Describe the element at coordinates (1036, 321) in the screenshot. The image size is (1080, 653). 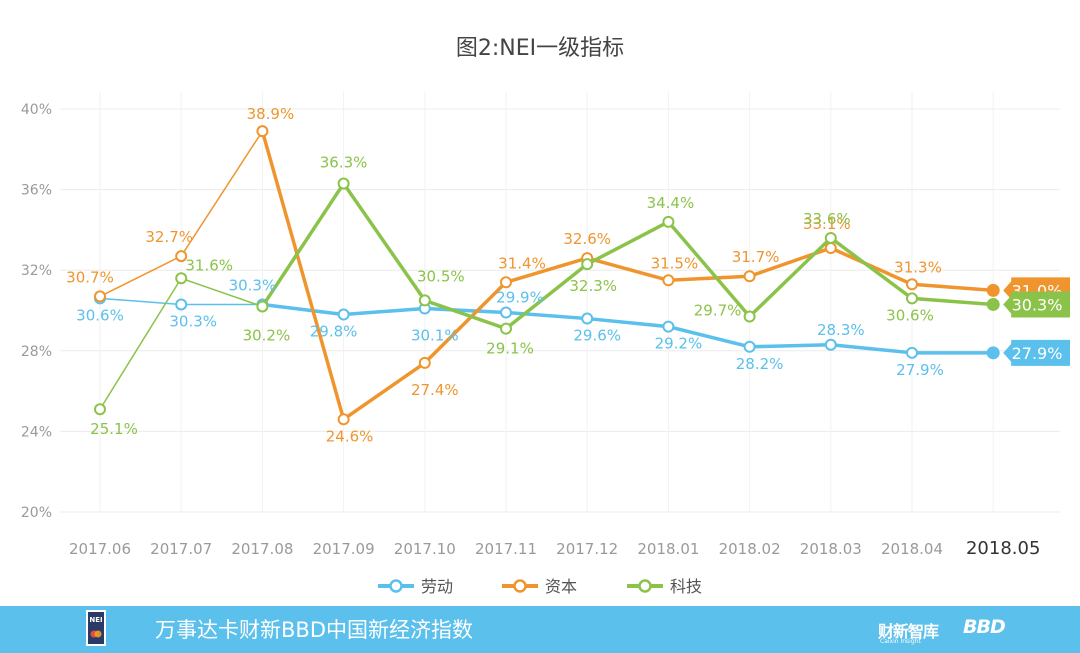
I see `end-value-tags: 27.9%31.0%30.3%` at that location.